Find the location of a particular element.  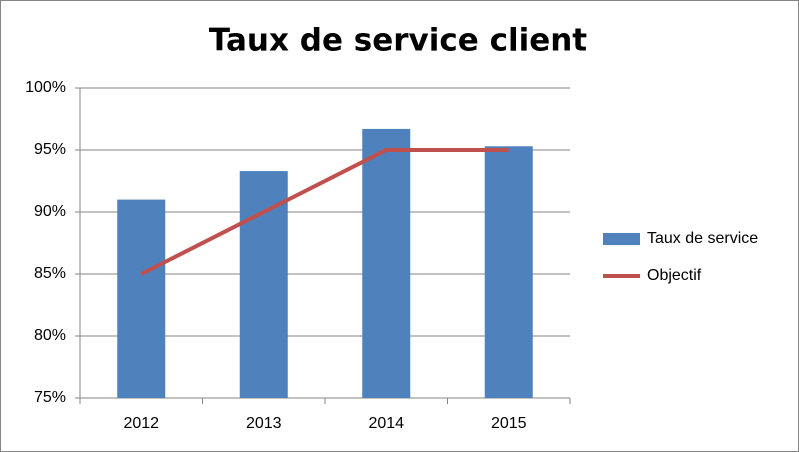

legend-label: Taux de service is located at coordinates (702, 238).